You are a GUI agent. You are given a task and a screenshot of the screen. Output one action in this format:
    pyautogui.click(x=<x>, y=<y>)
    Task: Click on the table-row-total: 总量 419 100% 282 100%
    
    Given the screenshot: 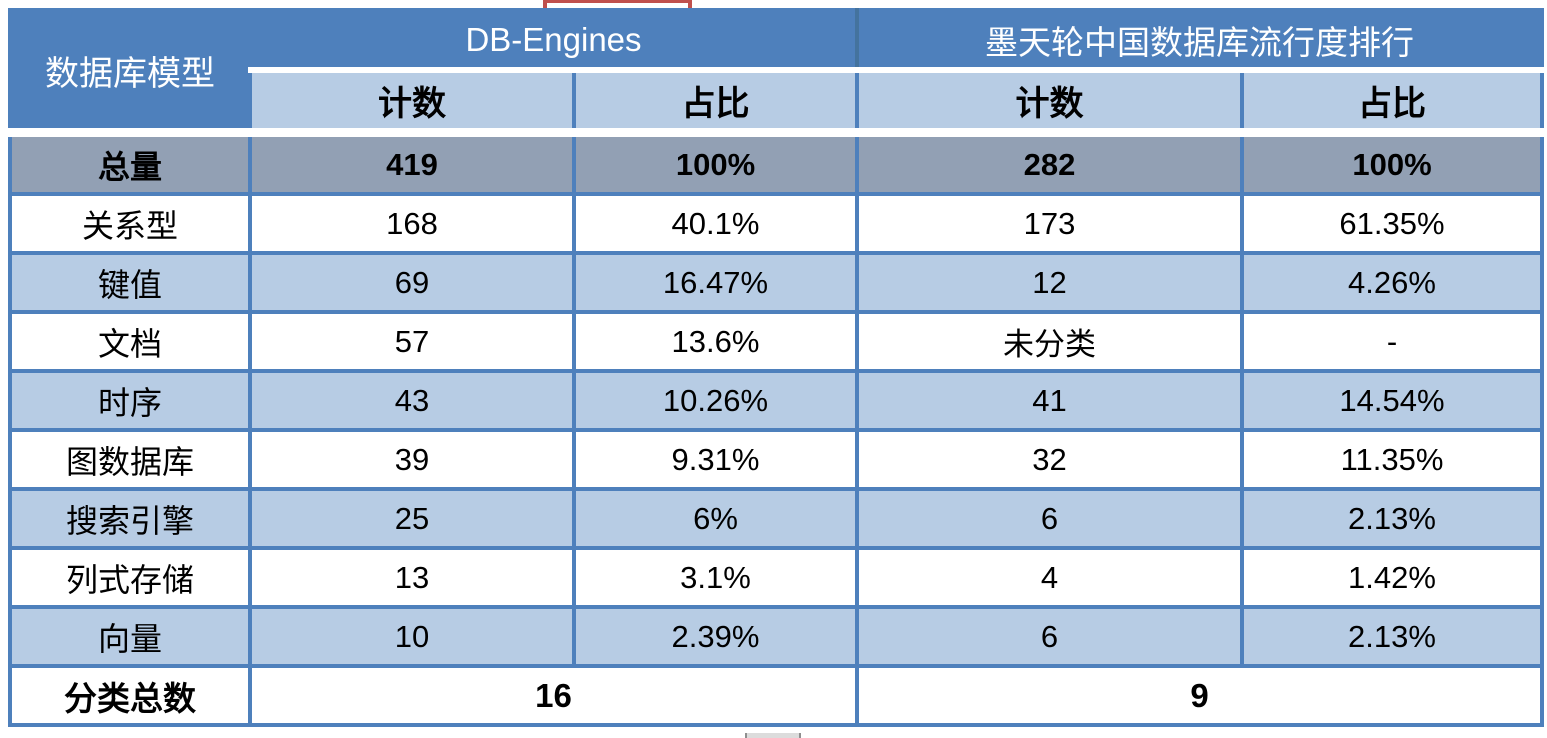 What is the action you would take?
    pyautogui.click(x=776, y=163)
    